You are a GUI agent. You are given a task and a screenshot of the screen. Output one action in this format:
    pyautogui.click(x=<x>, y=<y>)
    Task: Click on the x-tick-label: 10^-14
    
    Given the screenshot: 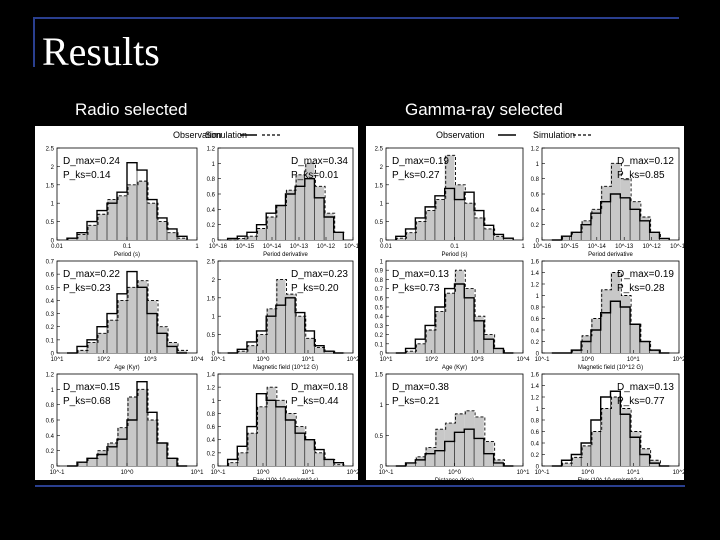 What is the action you would take?
    pyautogui.click(x=272, y=247)
    